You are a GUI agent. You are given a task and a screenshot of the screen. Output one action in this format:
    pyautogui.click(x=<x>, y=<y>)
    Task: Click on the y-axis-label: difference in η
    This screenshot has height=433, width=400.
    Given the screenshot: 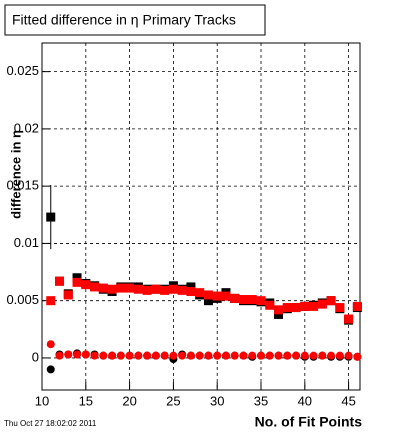 What is the action you would take?
    pyautogui.click(x=15, y=174)
    